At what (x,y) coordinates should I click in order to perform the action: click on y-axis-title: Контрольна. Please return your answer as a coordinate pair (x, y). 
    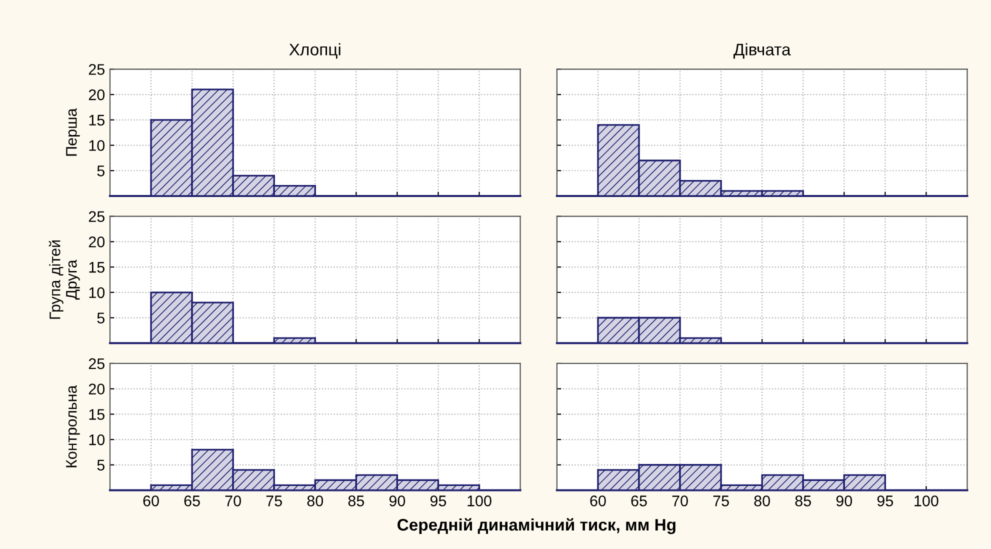
    Looking at the image, I should click on (73, 426).